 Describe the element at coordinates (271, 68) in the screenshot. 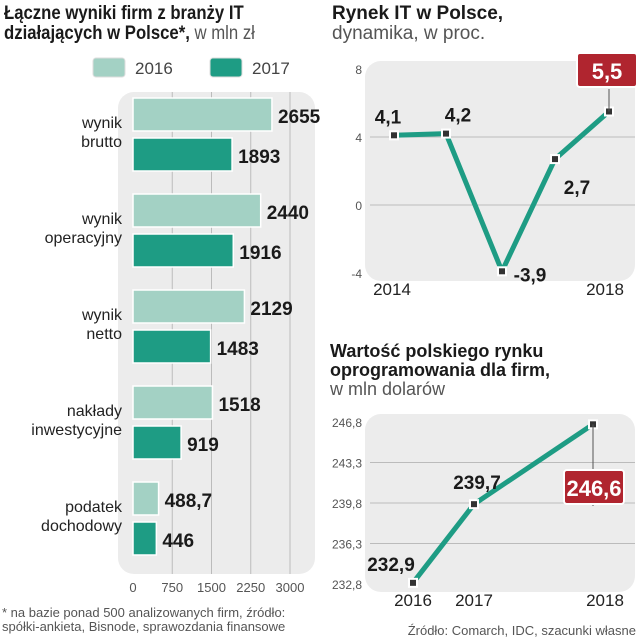

I see `legend-label-2017: 2017` at that location.